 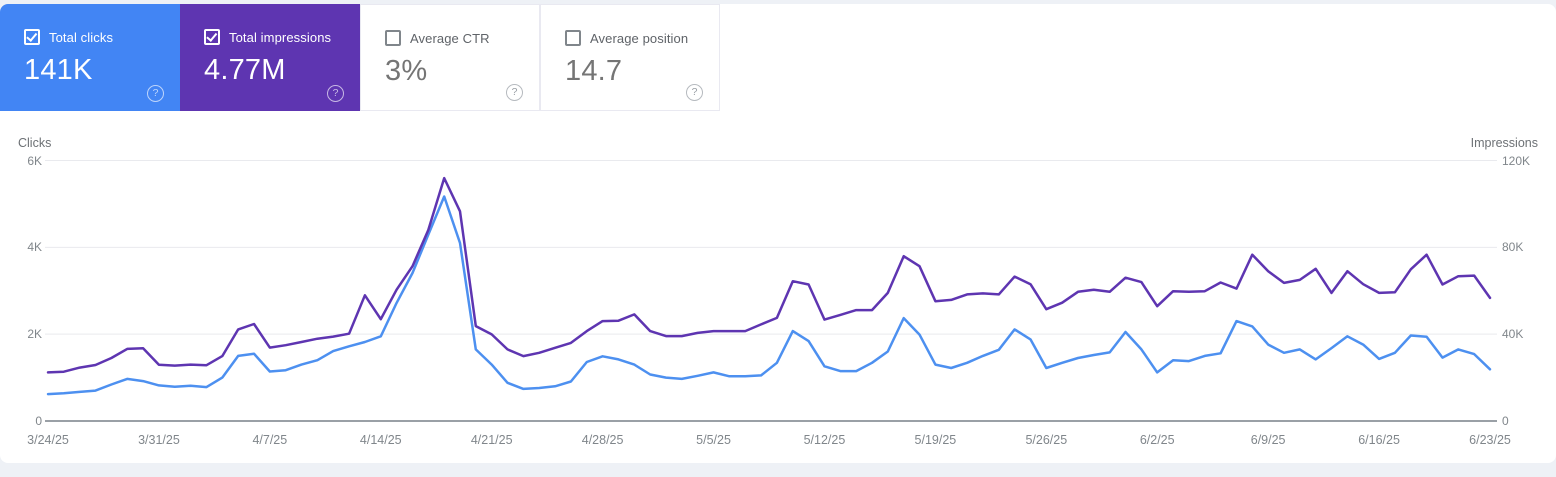 What do you see at coordinates (34, 334) in the screenshot?
I see `left-y-tick-label: 2K` at bounding box center [34, 334].